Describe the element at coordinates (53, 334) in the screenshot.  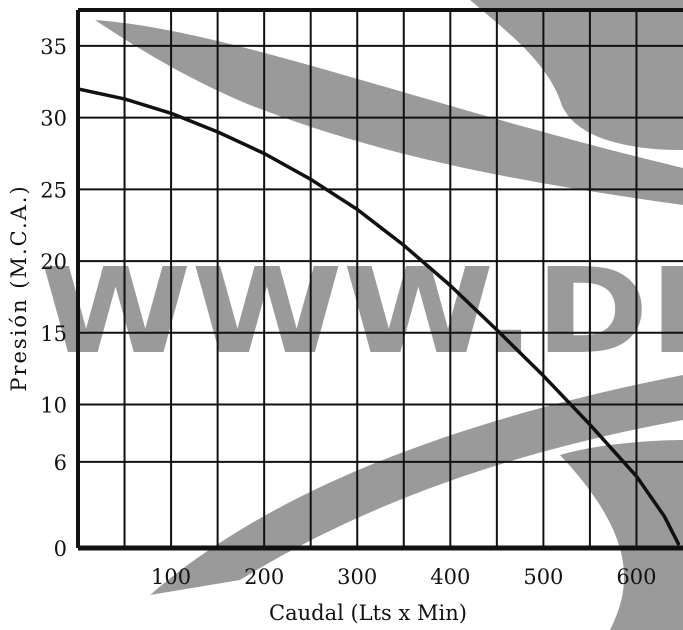
I see `y-tick-label: 15` at that location.